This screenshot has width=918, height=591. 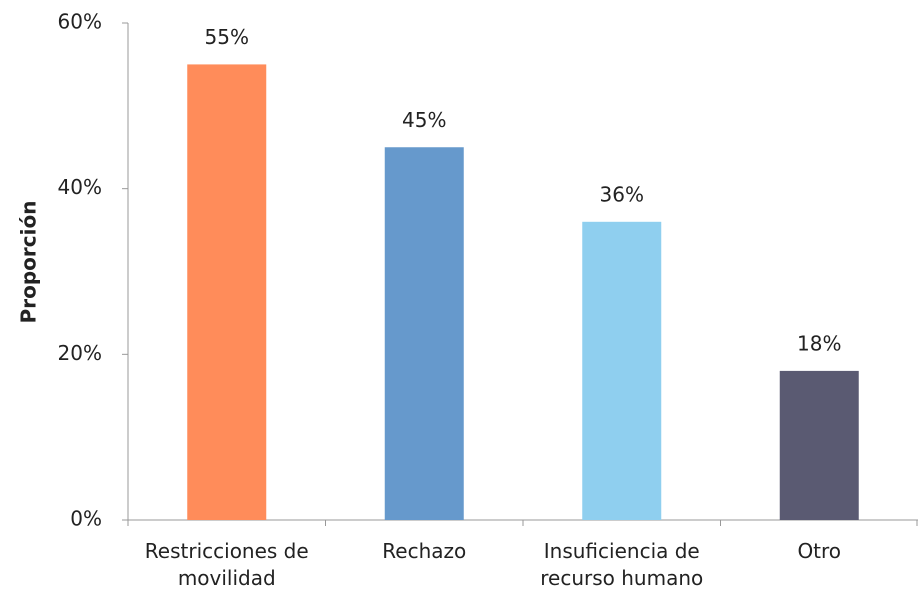 I want to click on y-tick-label: 60%, so click(x=80, y=22).